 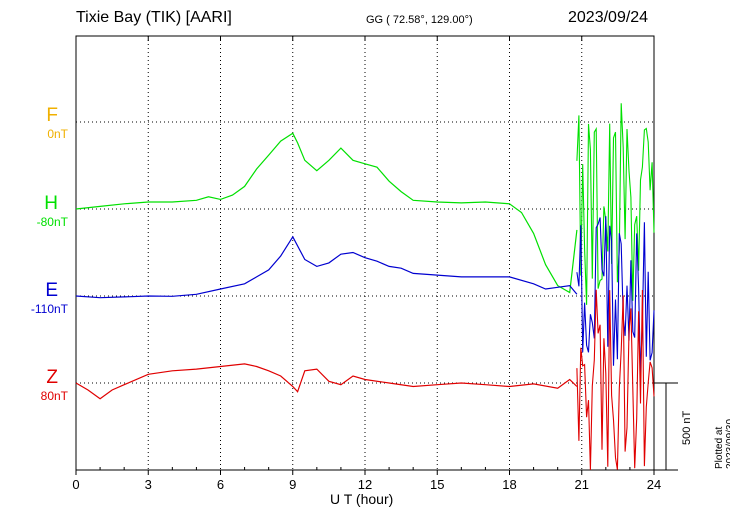 What do you see at coordinates (292, 484) in the screenshot?
I see `x-tick-label: 9` at bounding box center [292, 484].